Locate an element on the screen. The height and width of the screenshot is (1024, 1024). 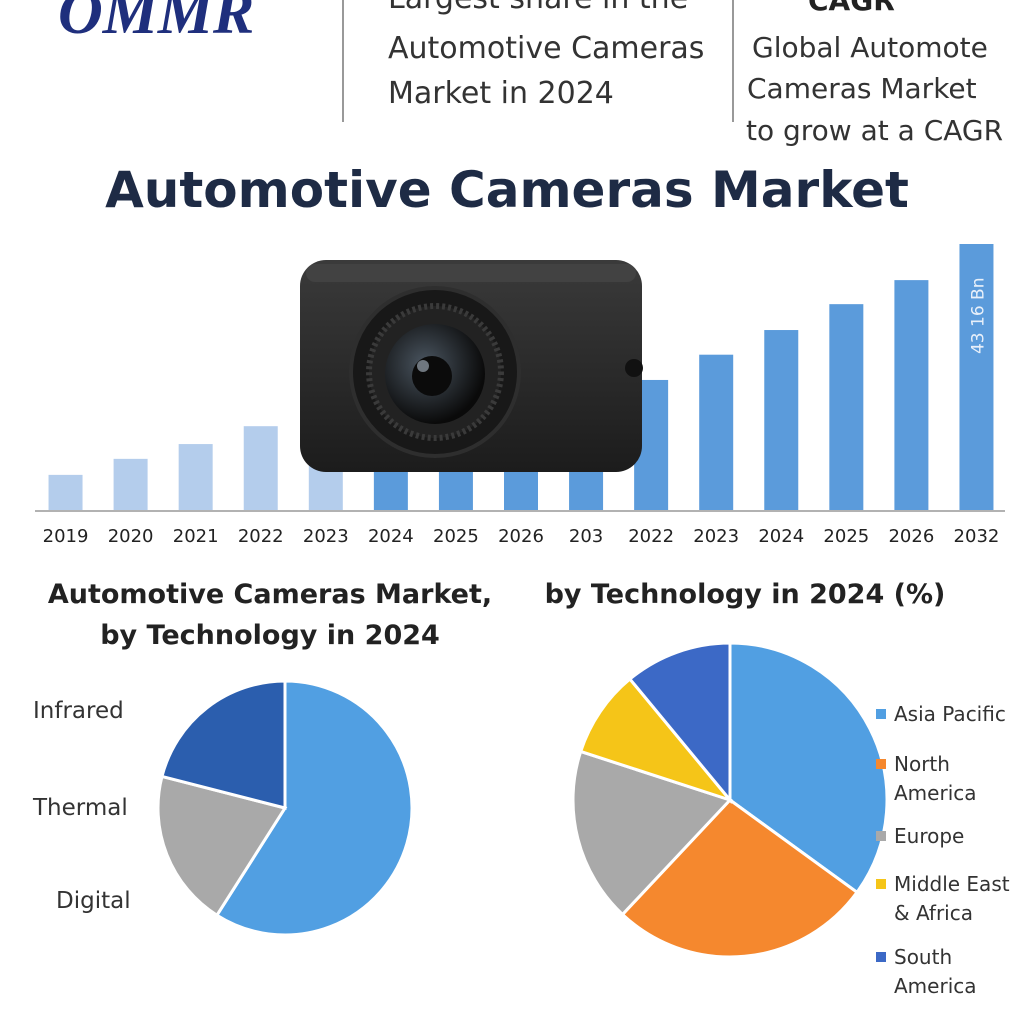
legend-item: South America is located at coordinates (945, 972).